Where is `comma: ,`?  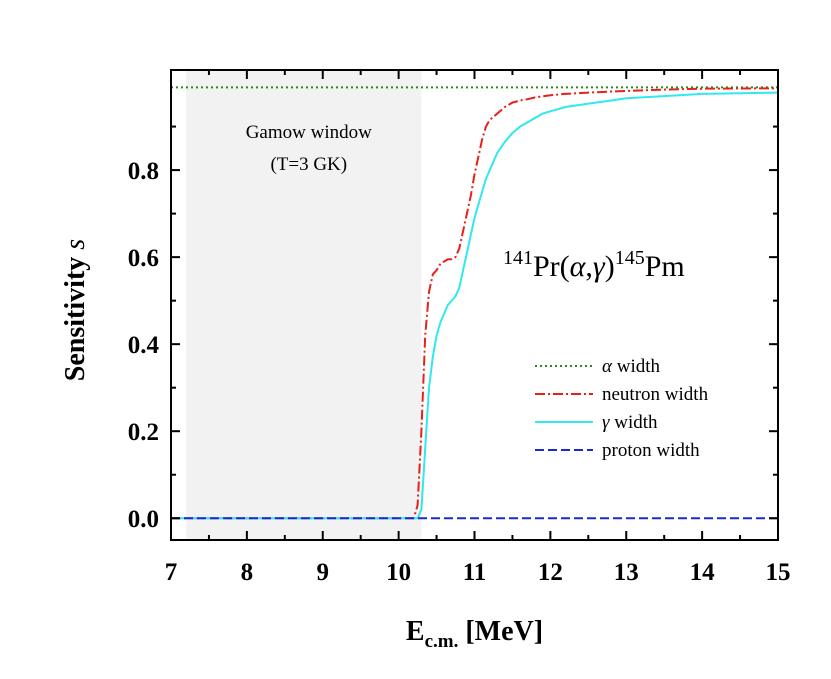 comma: , is located at coordinates (589, 266).